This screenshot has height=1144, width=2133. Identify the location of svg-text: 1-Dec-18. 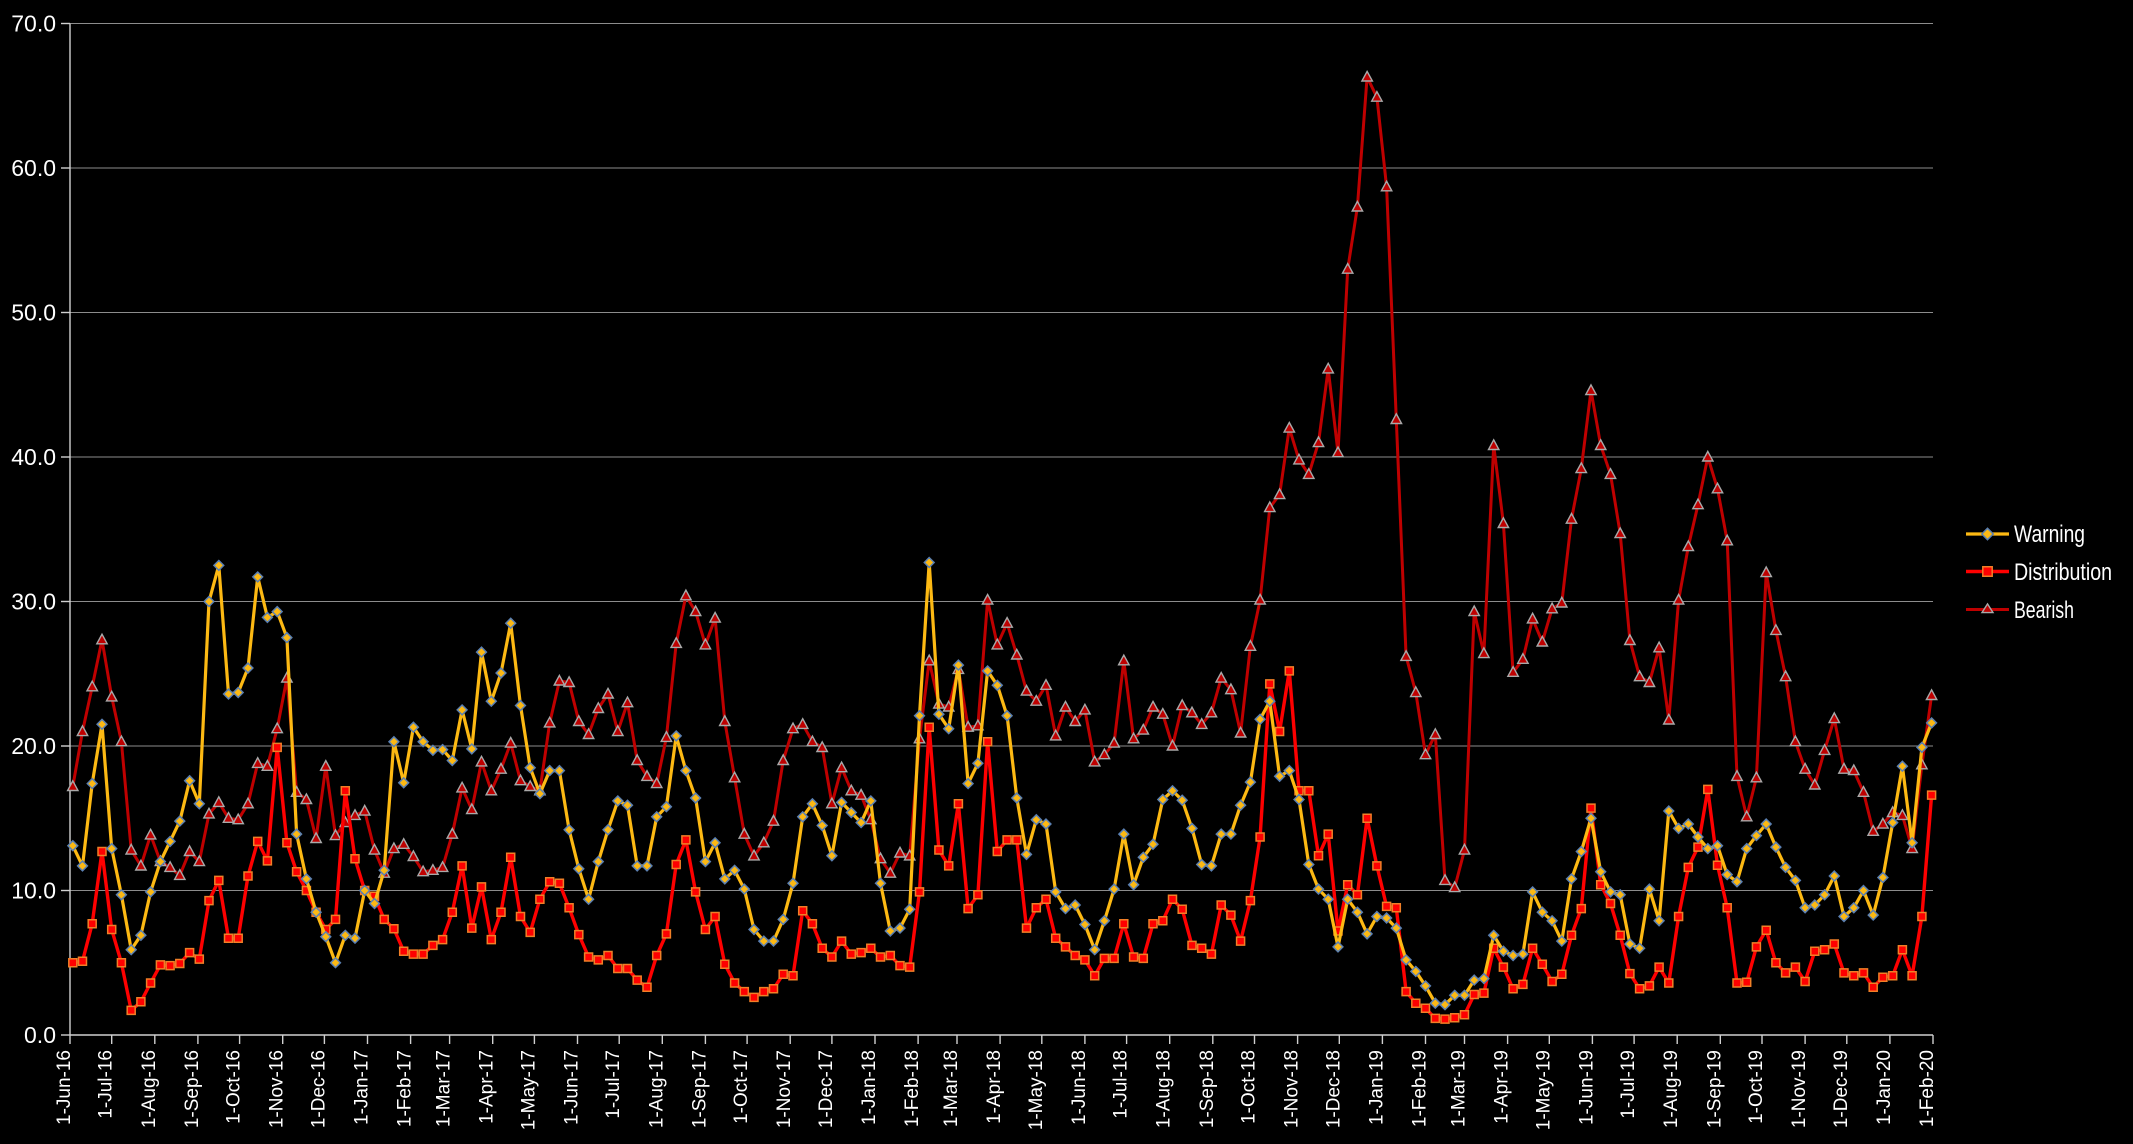
(1333, 1089).